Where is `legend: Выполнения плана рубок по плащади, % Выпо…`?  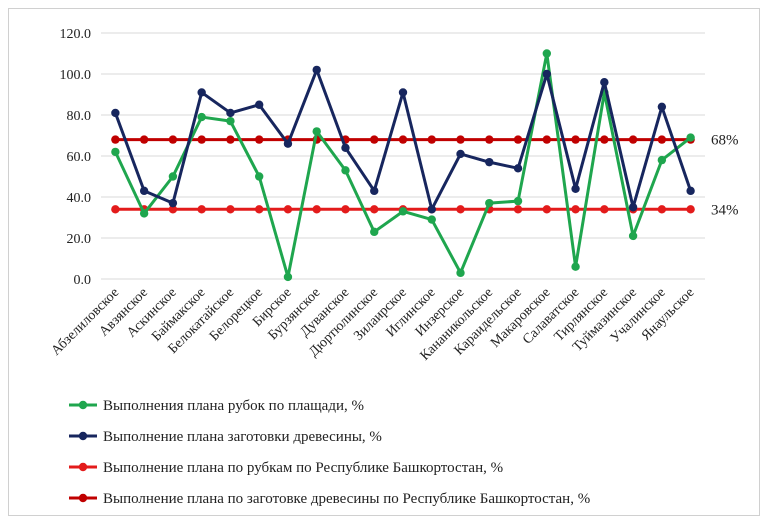
legend: Выполнения плана рубок по плащади, % Выпо… is located at coordinates (329, 452).